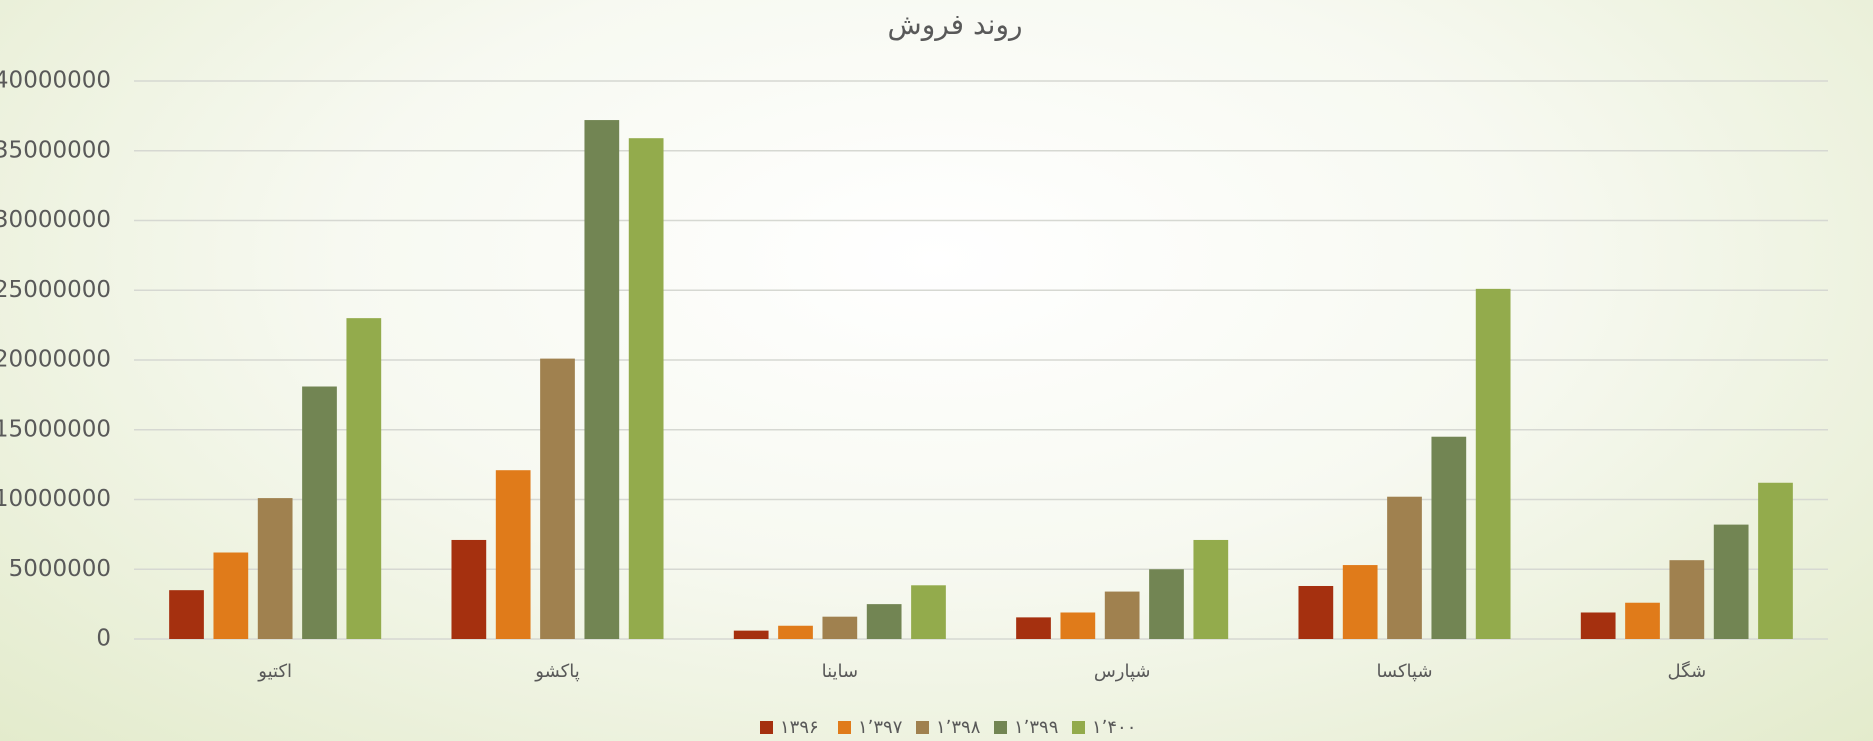  Describe the element at coordinates (55, 360) in the screenshot. I see `y-tick-label: 20000000` at that location.